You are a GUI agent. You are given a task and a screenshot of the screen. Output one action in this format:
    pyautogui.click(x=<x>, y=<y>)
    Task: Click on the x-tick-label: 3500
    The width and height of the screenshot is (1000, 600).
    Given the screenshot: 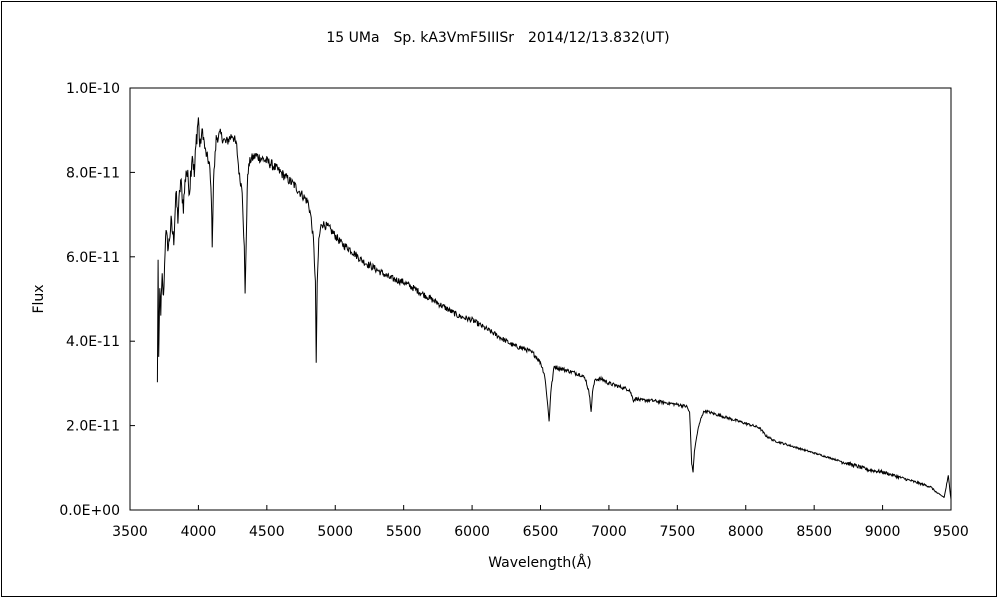 What is the action you would take?
    pyautogui.click(x=130, y=532)
    